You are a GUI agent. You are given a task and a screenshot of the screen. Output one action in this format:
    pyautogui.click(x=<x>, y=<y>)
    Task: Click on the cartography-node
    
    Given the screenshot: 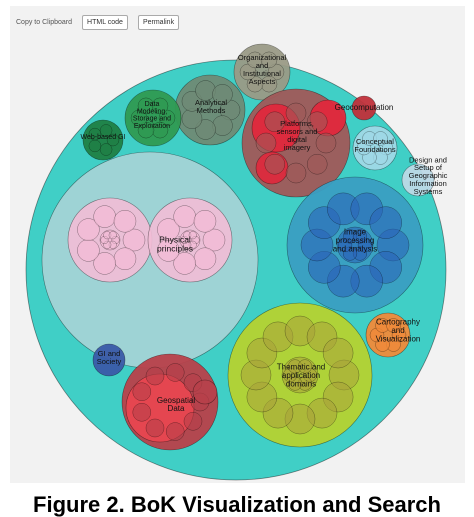 What is the action you would take?
    pyautogui.click(x=393, y=325)
    